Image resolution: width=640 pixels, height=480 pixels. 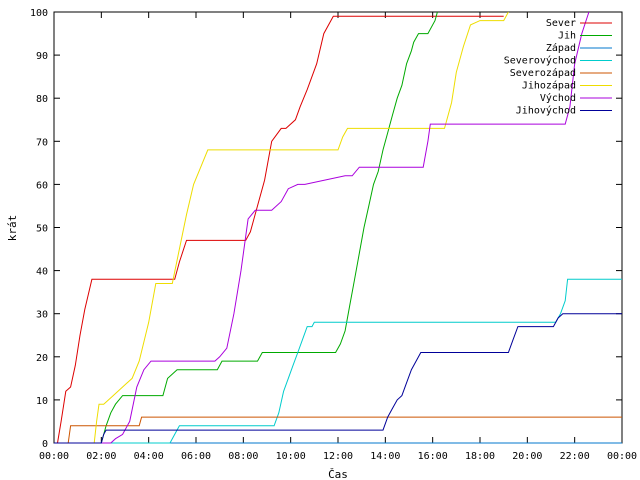 What do you see at coordinates (39, 13) in the screenshot?
I see `y-tick-label: 100` at bounding box center [39, 13].